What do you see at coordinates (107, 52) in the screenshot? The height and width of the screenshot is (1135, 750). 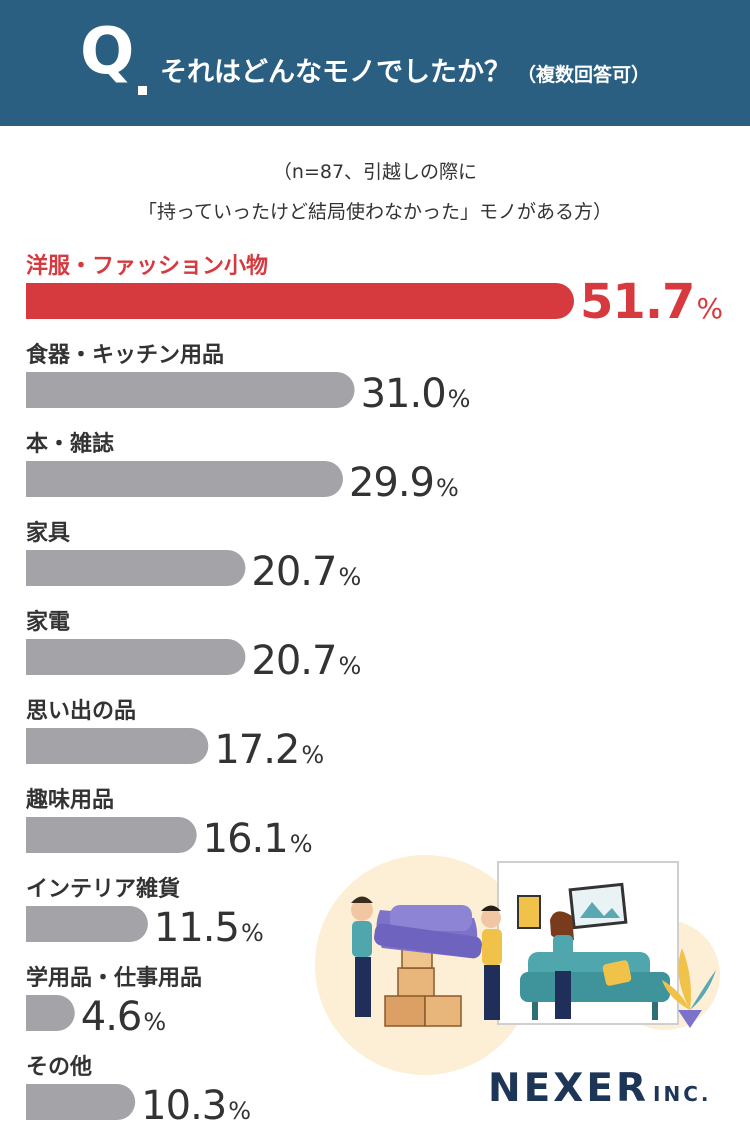 I see `q-letter: Q` at bounding box center [107, 52].